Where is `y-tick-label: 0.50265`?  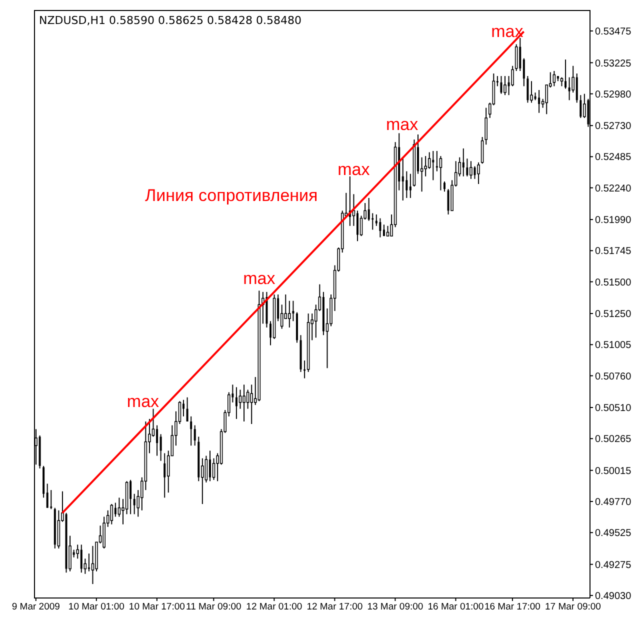
y-tick-label: 0.50265 is located at coordinates (613, 440).